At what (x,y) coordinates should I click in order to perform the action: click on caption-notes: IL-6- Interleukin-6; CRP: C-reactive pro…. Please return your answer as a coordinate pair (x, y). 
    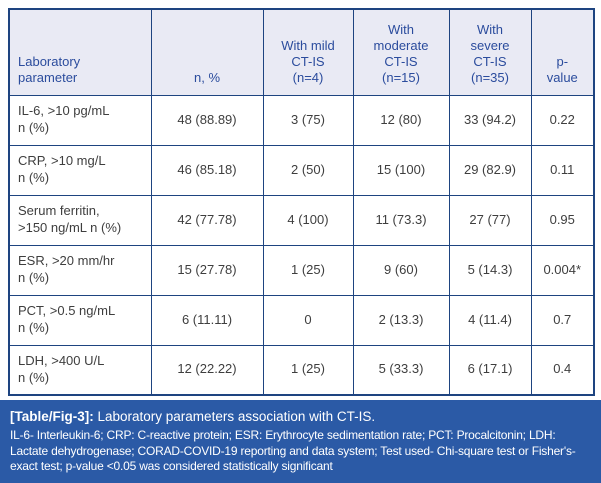
    Looking at the image, I should click on (293, 450).